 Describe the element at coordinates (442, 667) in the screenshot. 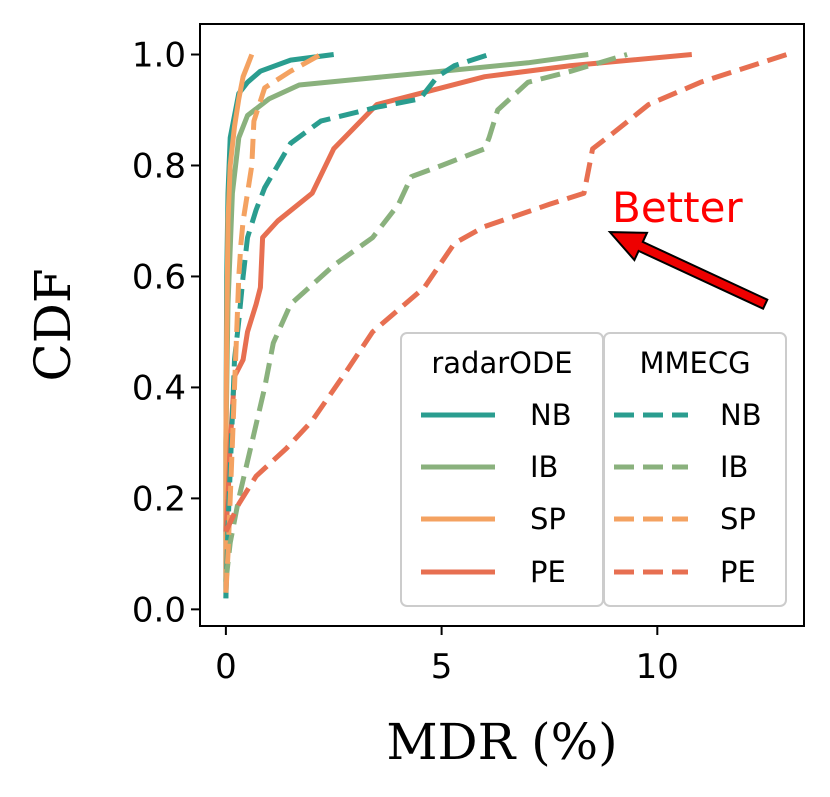

I see `x-tick-label: 5` at that location.